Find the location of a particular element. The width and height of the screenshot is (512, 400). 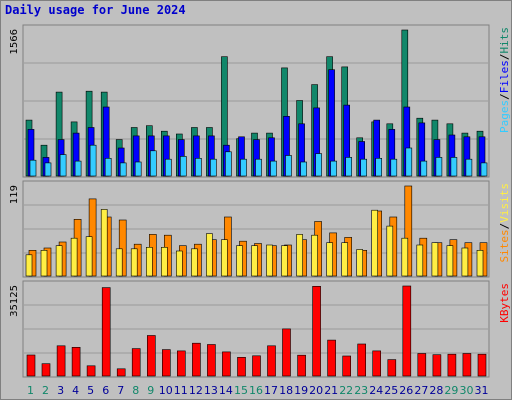

day-label: 10 is located at coordinates (166, 390).